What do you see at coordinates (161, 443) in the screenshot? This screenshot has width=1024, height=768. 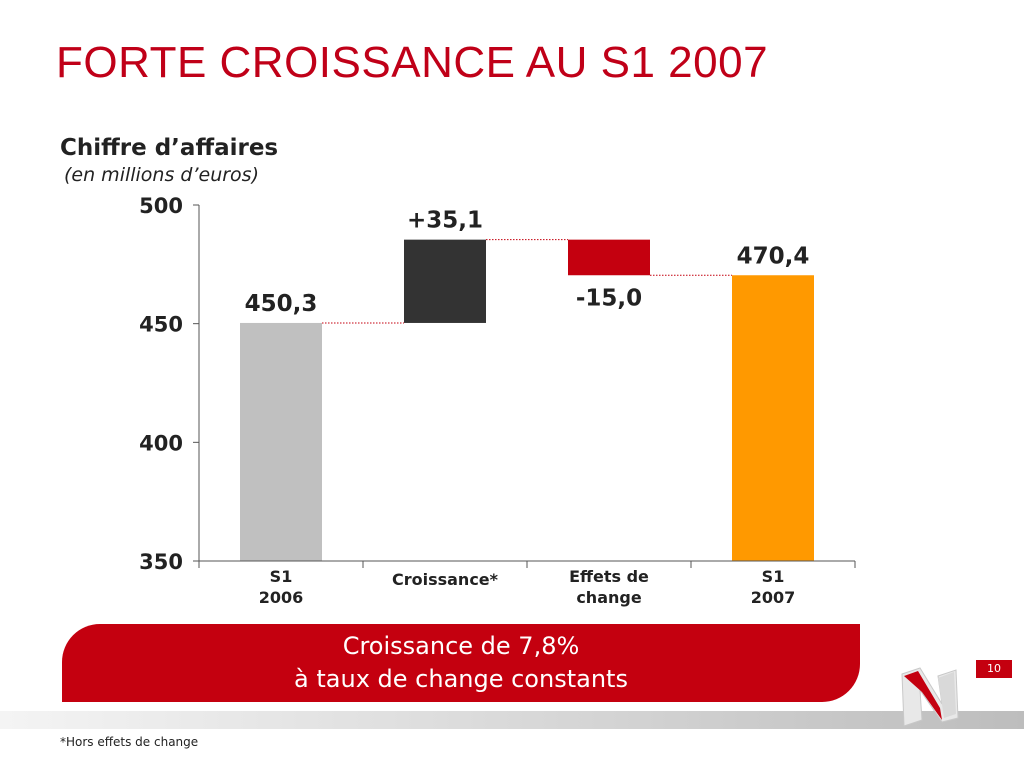 I see `y-tick-label: 400` at bounding box center [161, 443].